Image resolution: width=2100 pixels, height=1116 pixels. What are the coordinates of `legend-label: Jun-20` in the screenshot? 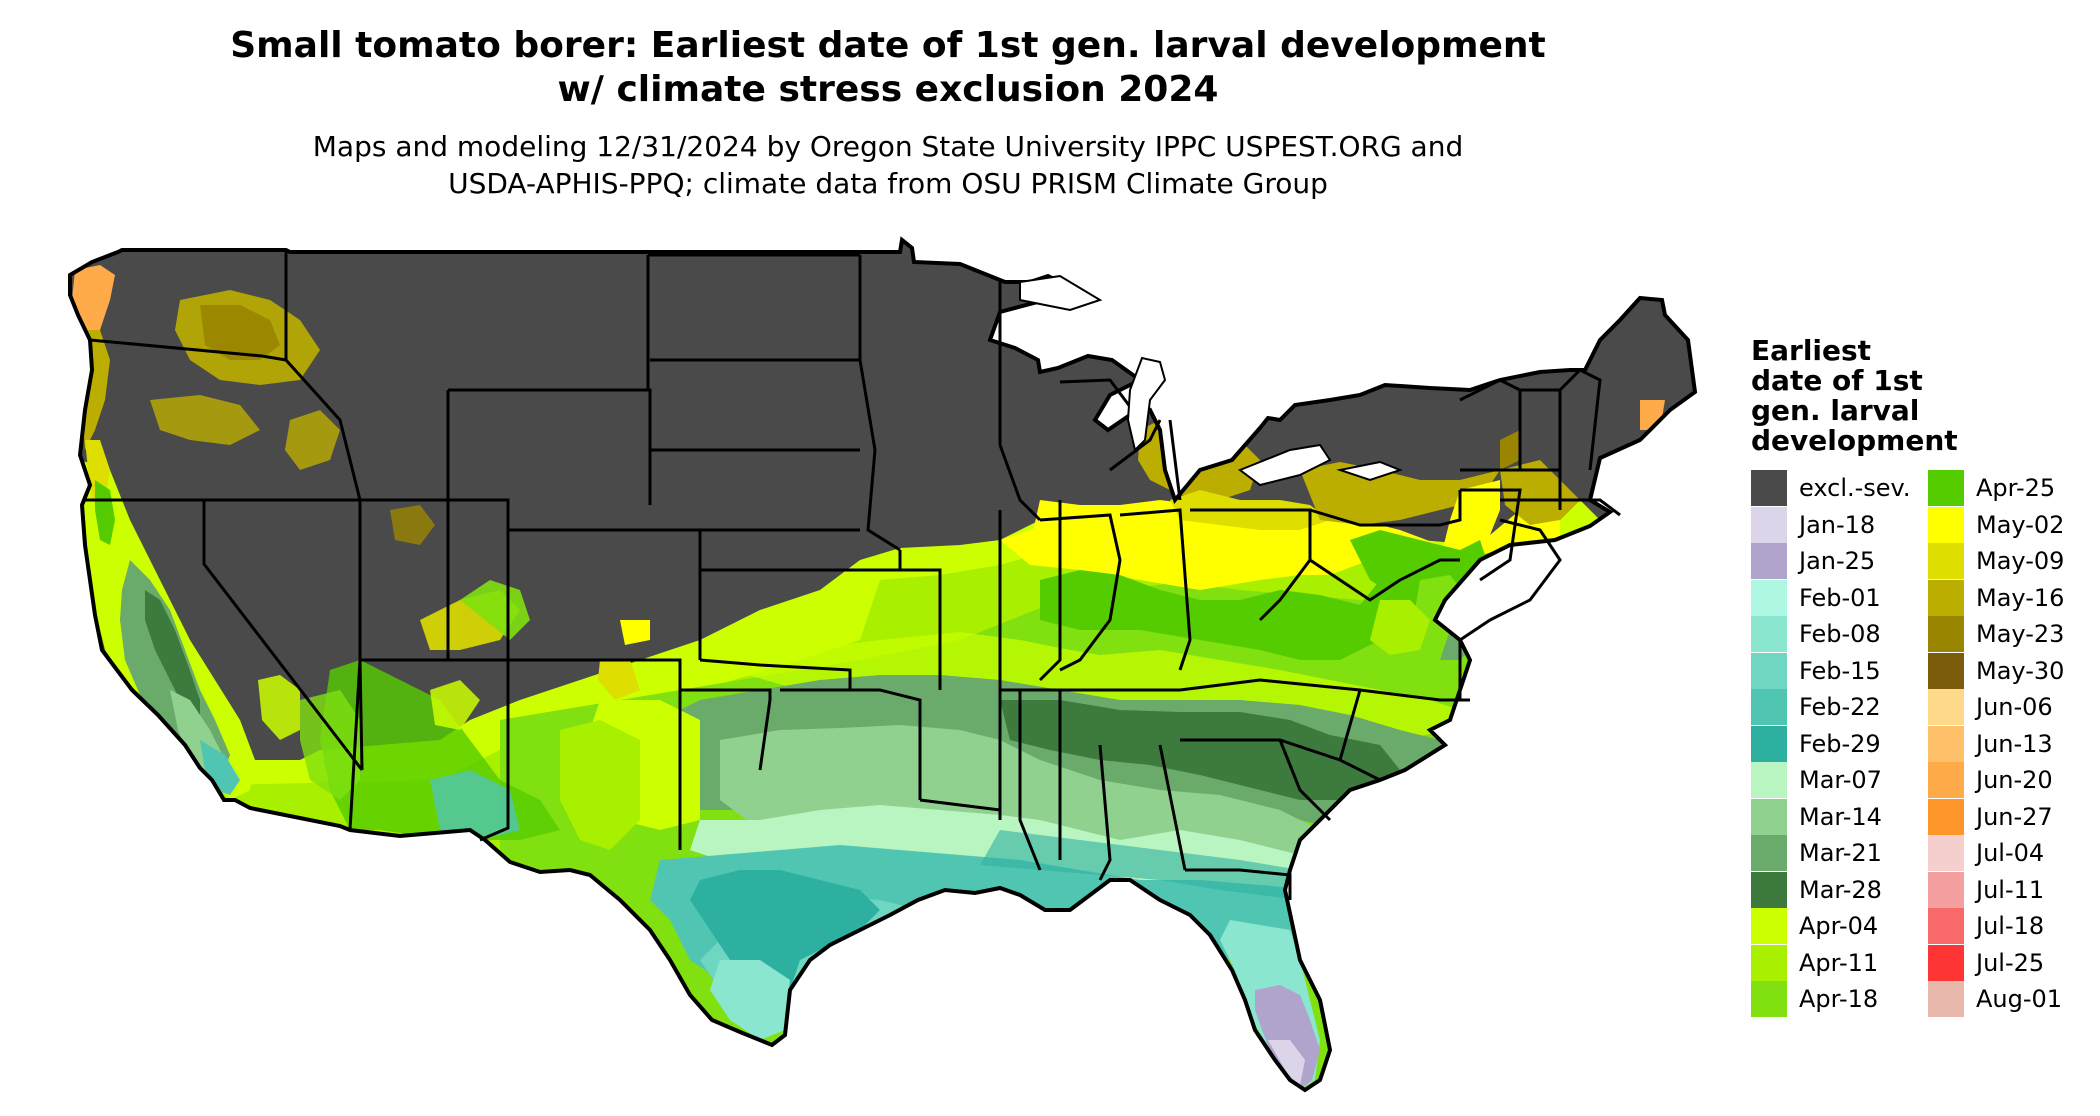 It's located at (2014, 780).